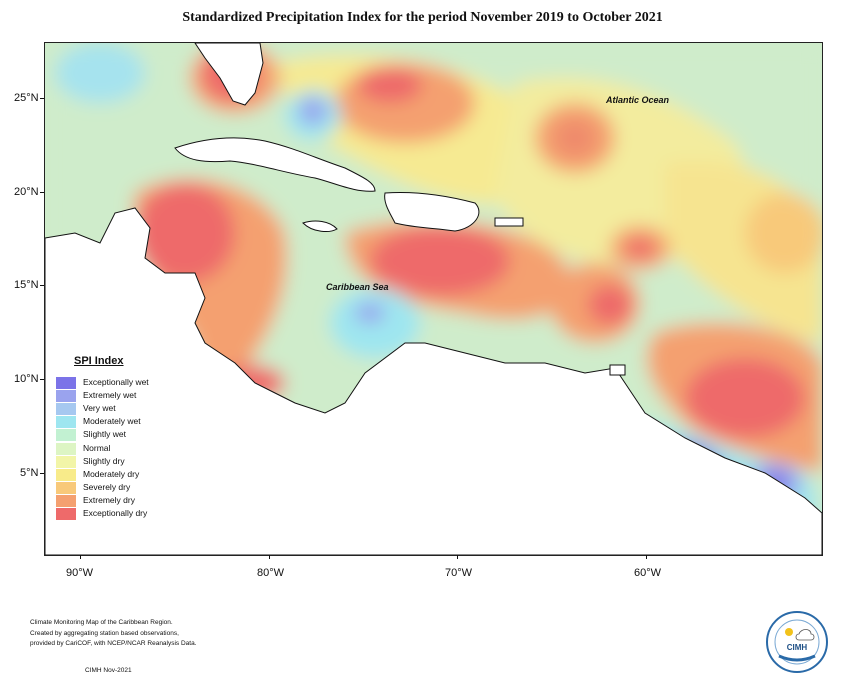  What do you see at coordinates (111, 473) in the screenshot?
I see `legend-label: Moderately dry` at bounding box center [111, 473].